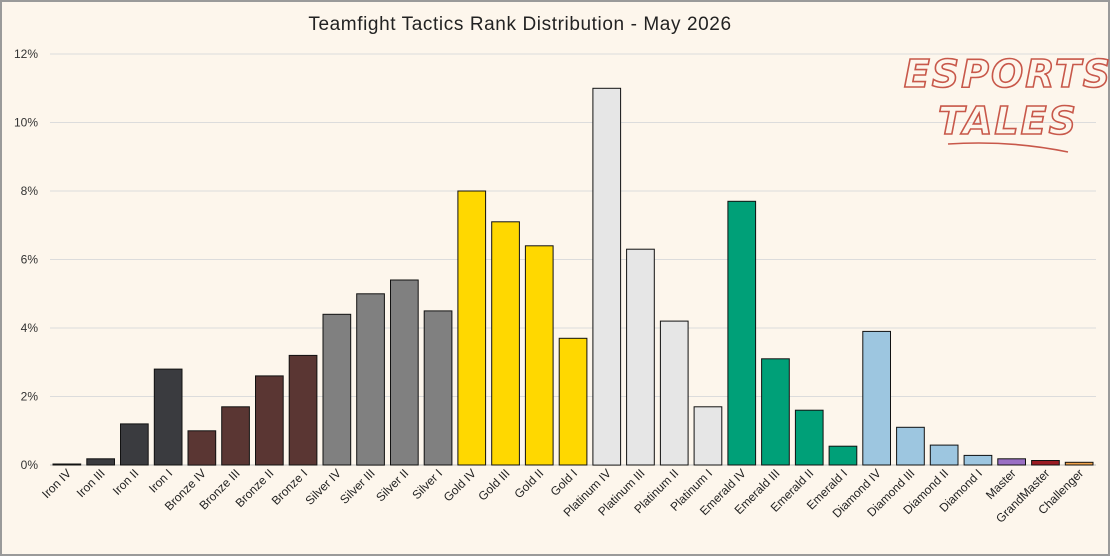 The width and height of the screenshot is (1110, 556). Describe the element at coordinates (322, 486) in the screenshot. I see `x-tick-label: Silver IV` at that location.